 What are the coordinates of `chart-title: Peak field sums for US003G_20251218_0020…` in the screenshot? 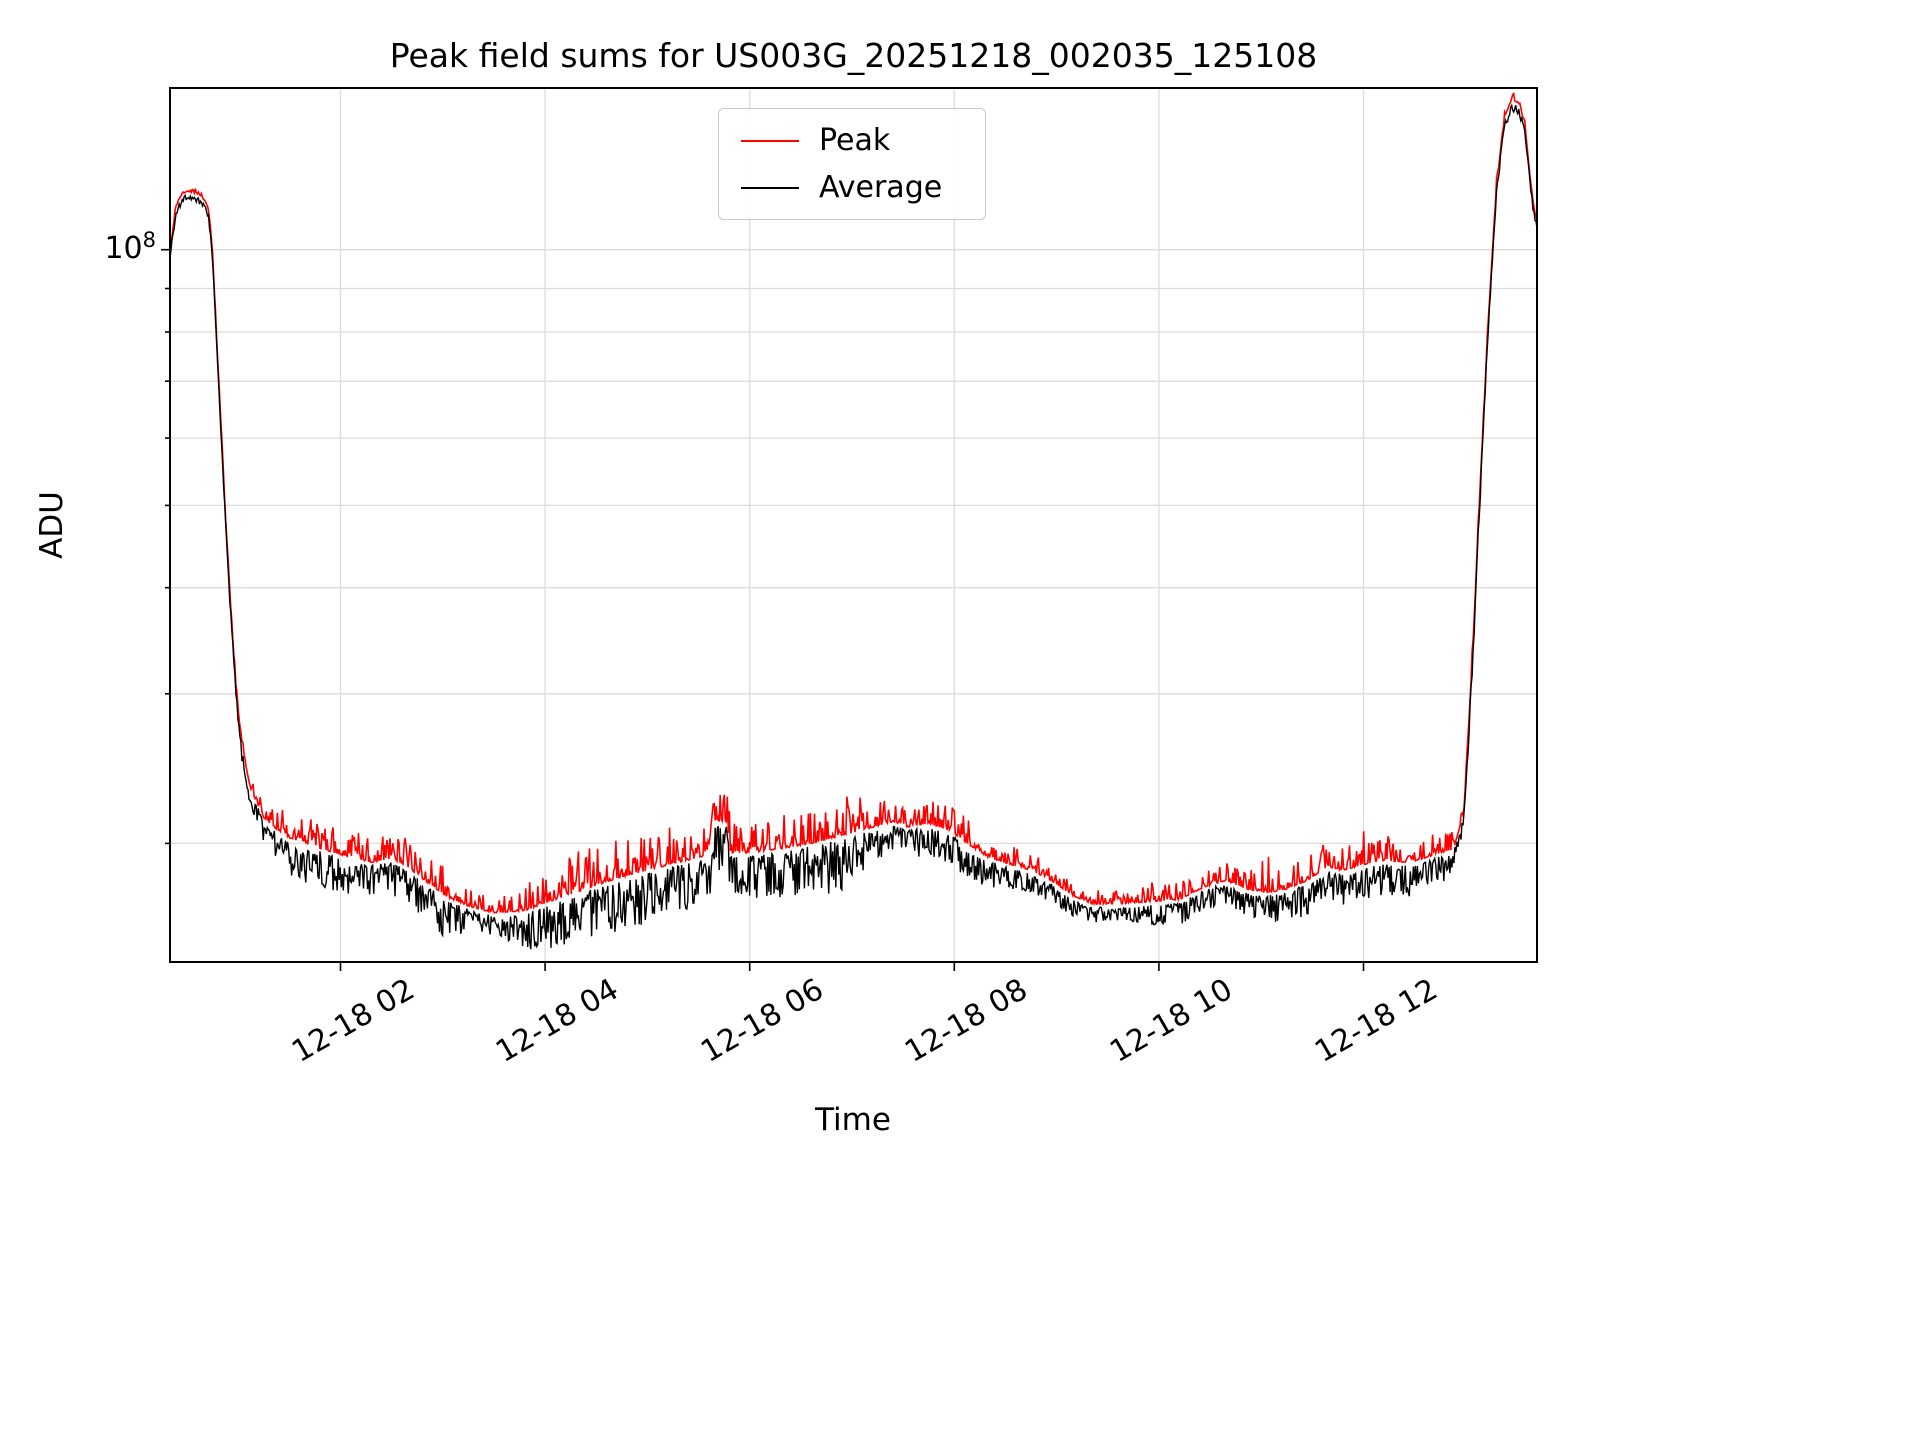 It's located at (853, 55).